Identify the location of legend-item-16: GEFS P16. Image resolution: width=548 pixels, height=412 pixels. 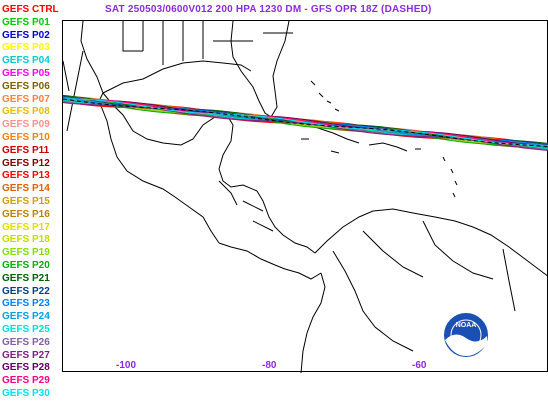
(26, 214).